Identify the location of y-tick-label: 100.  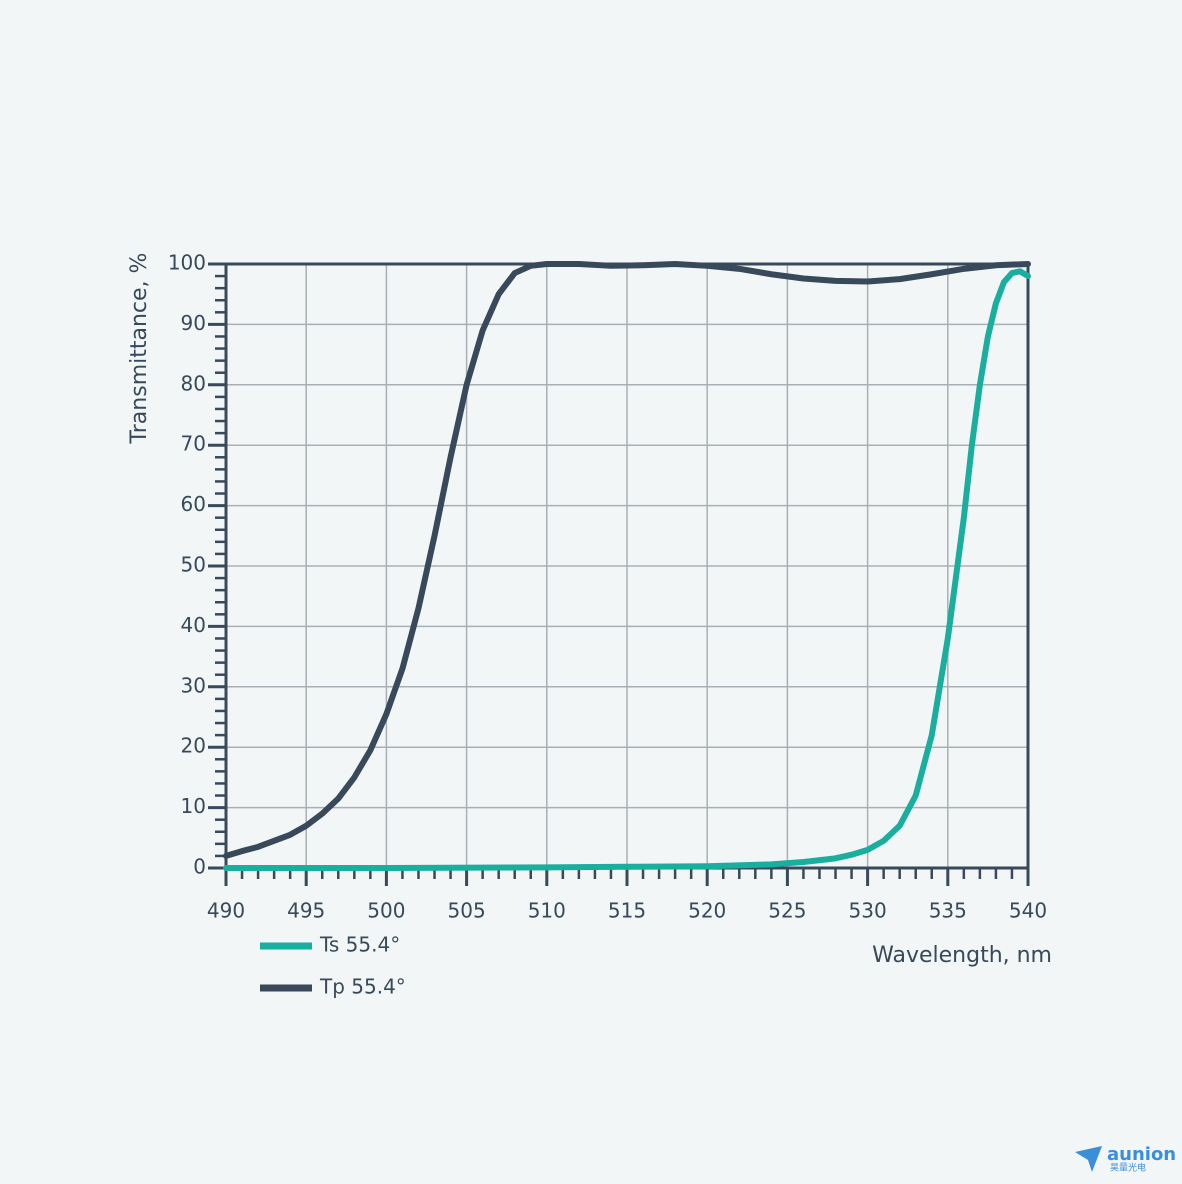
(187, 263).